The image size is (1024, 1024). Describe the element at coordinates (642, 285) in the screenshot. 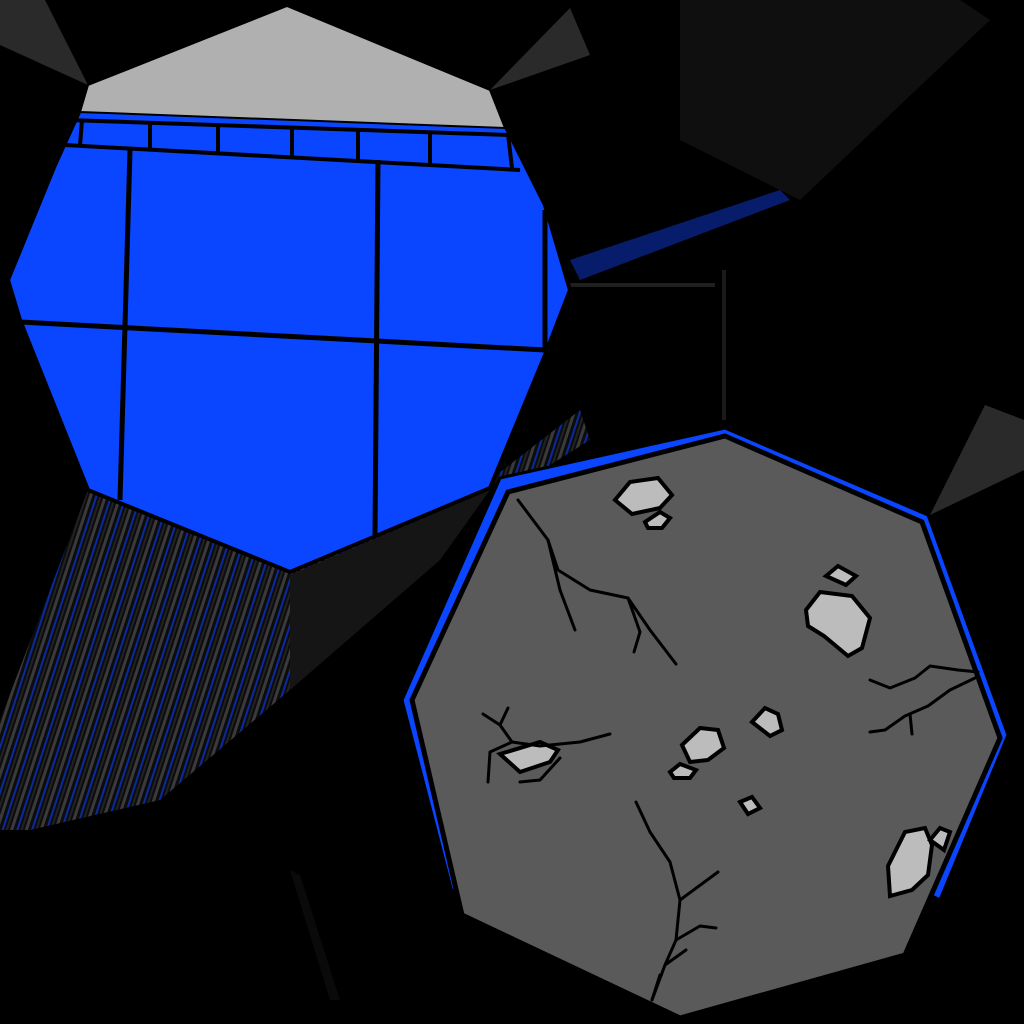

I see `thin-grey-line` at that location.